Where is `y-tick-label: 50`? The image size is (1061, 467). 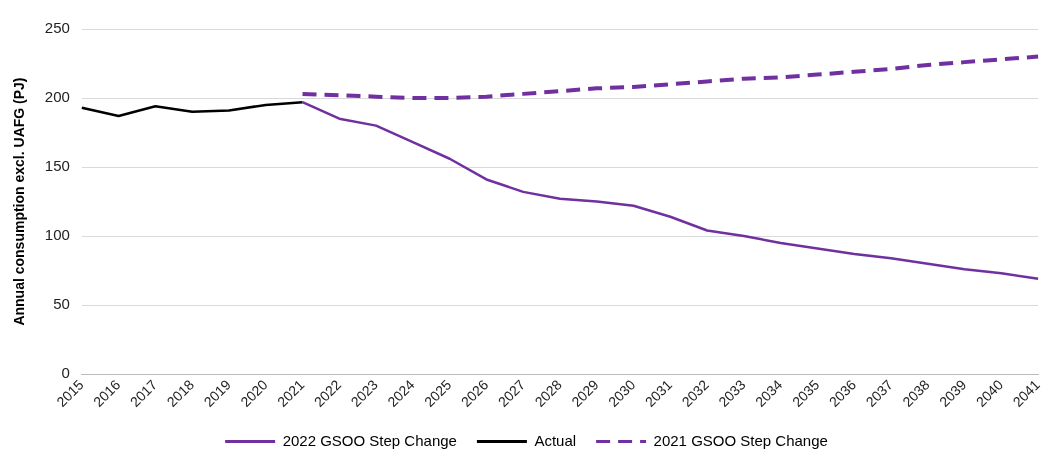 y-tick-label: 50 is located at coordinates (61, 304).